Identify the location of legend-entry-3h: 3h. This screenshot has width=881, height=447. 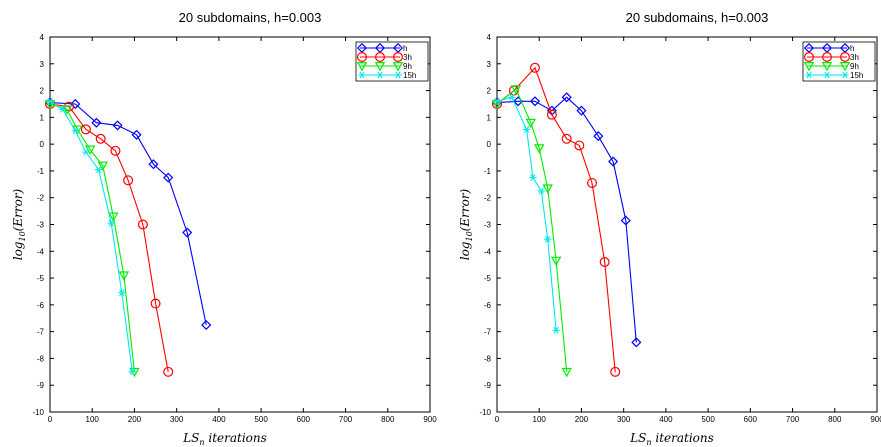
(384, 56).